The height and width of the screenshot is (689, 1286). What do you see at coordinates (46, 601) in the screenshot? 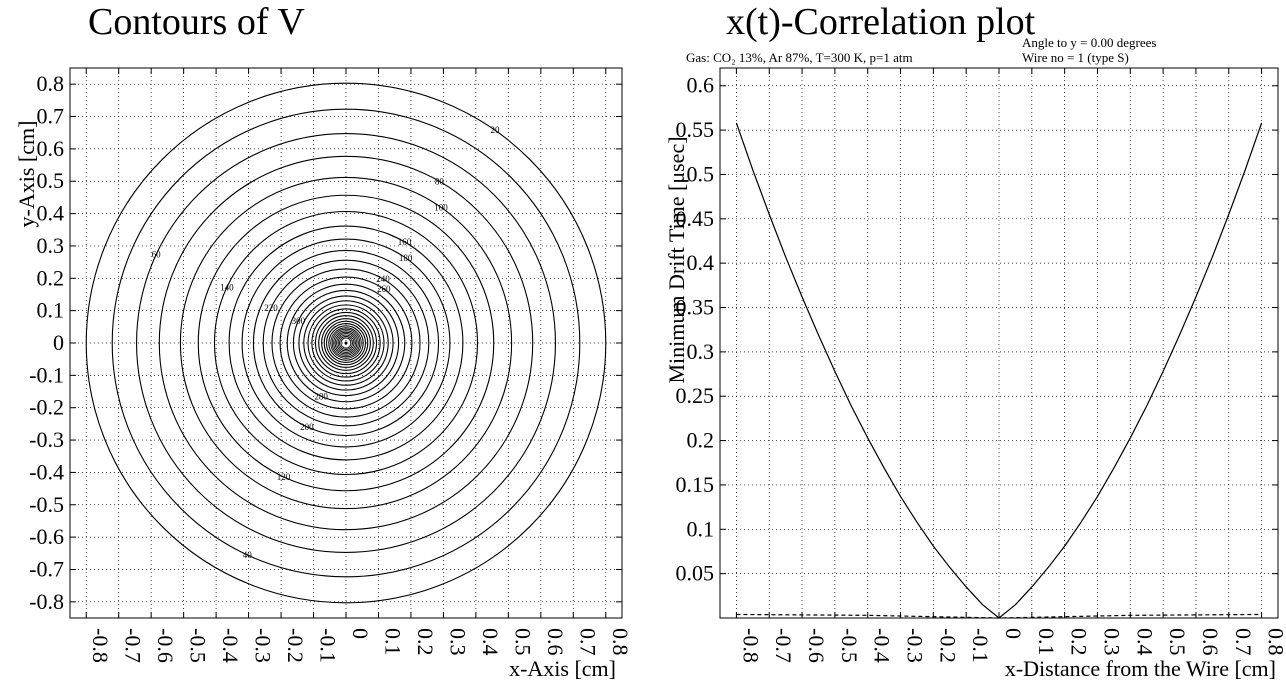
I see `contour-y-tick-label: -0.8` at bounding box center [46, 601].